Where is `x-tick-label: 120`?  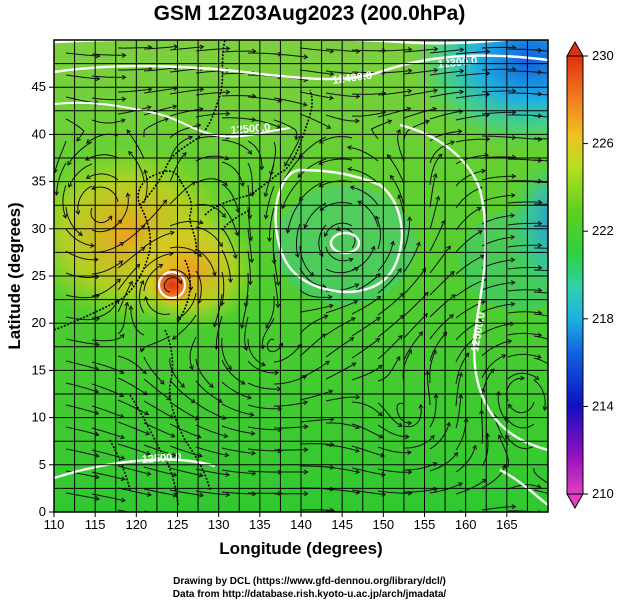
x-tick-label: 120 is located at coordinates (136, 524).